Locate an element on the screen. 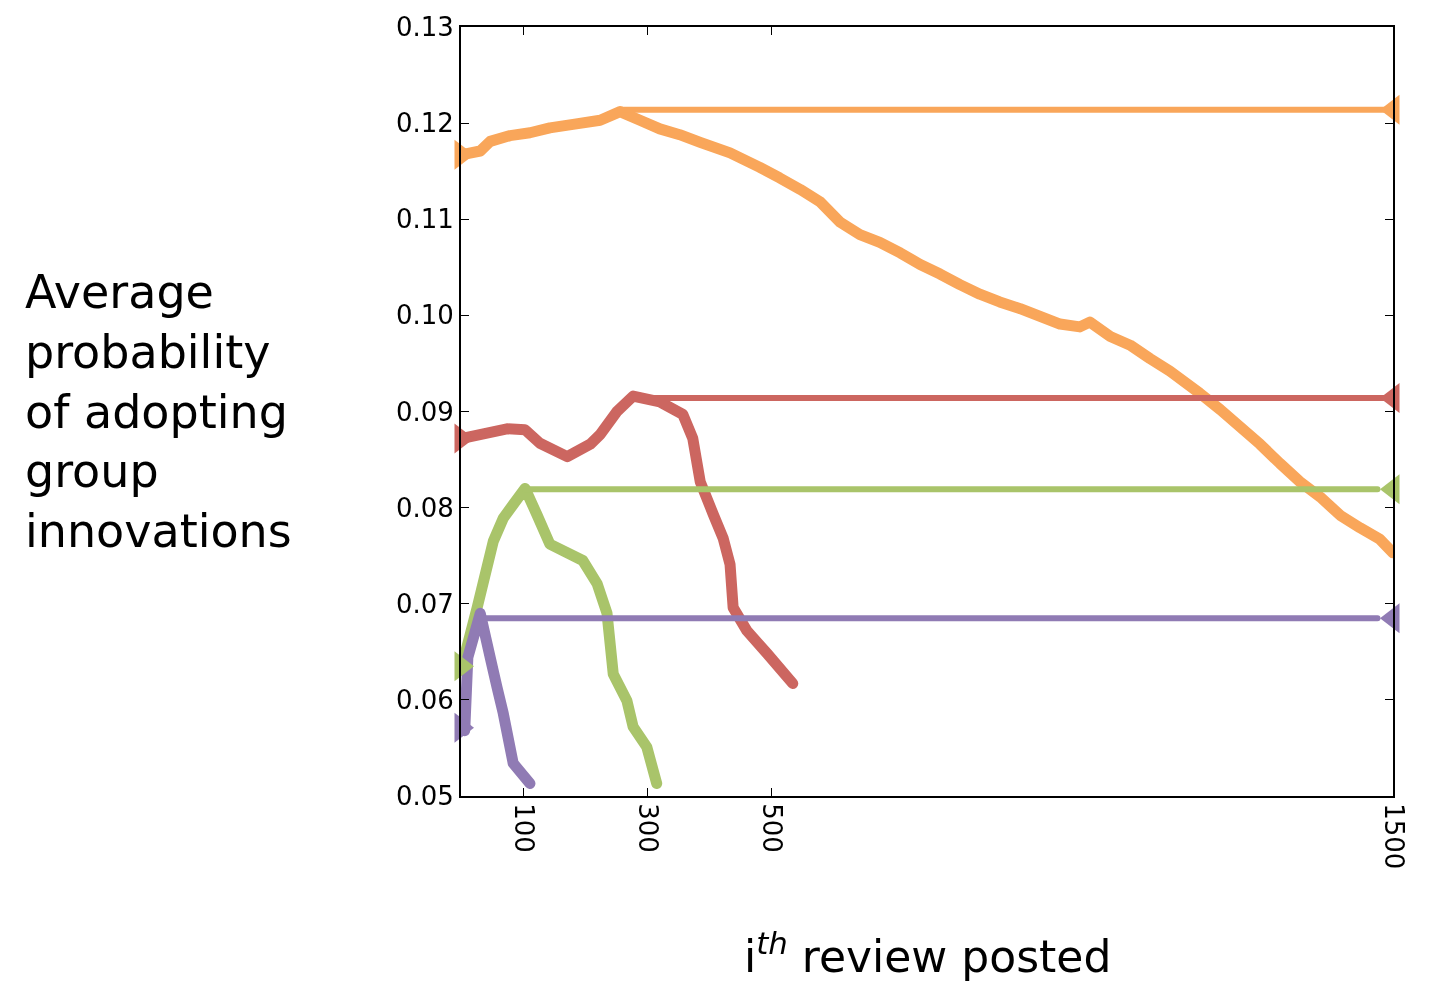 The height and width of the screenshot is (983, 1443). y-tick-label: 0.13 is located at coordinates (424, 27).